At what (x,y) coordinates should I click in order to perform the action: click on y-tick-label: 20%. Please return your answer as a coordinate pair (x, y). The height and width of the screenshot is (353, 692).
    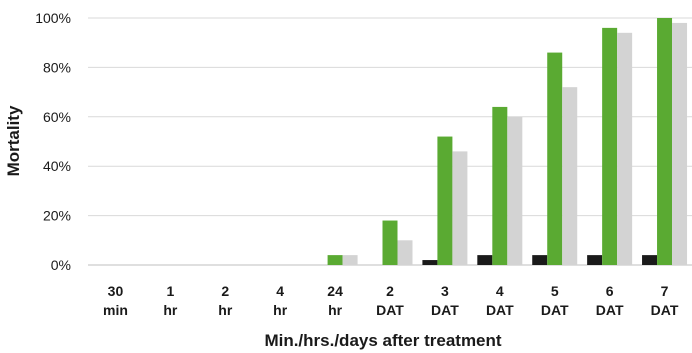
    Looking at the image, I should click on (57, 216).